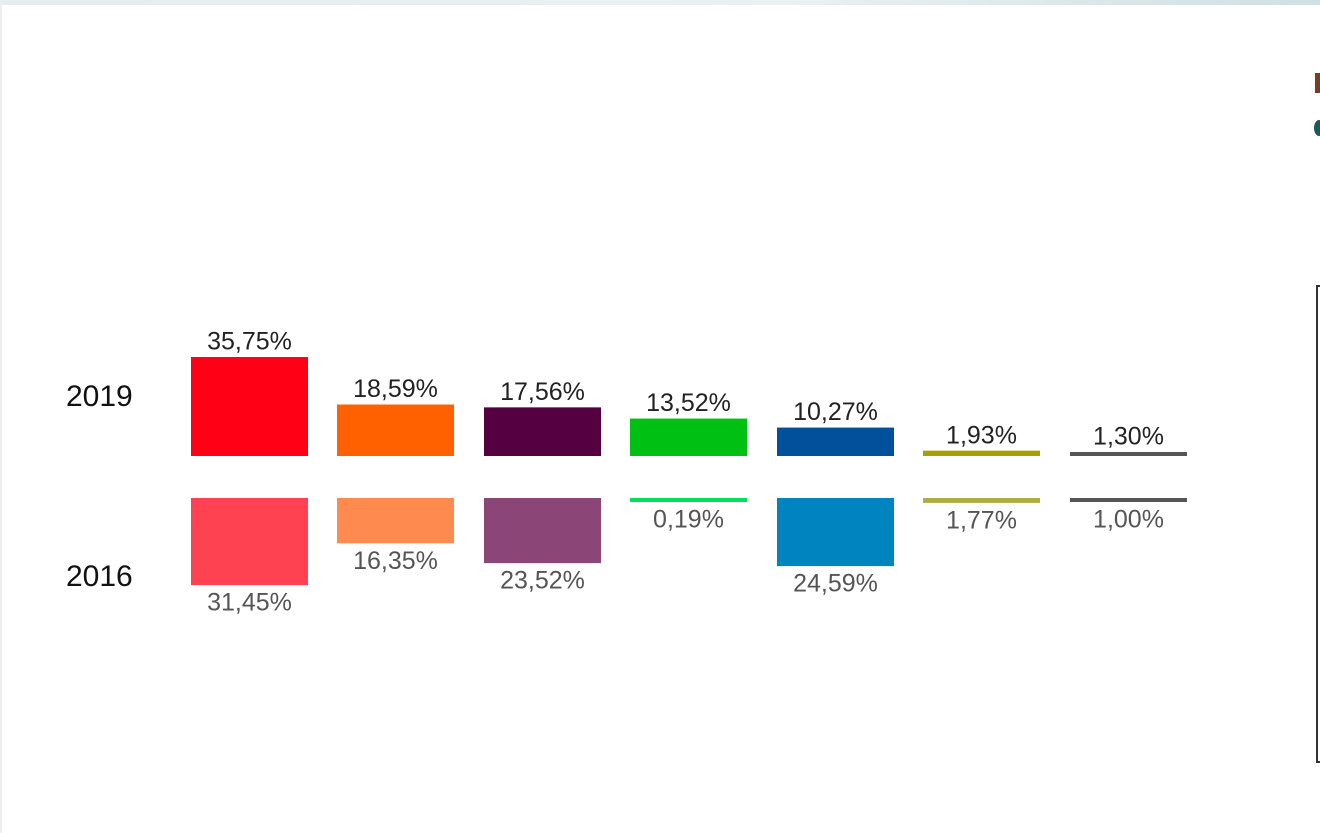  Describe the element at coordinates (688, 520) in the screenshot. I see `value-label-2016-4: 0,19%` at that location.